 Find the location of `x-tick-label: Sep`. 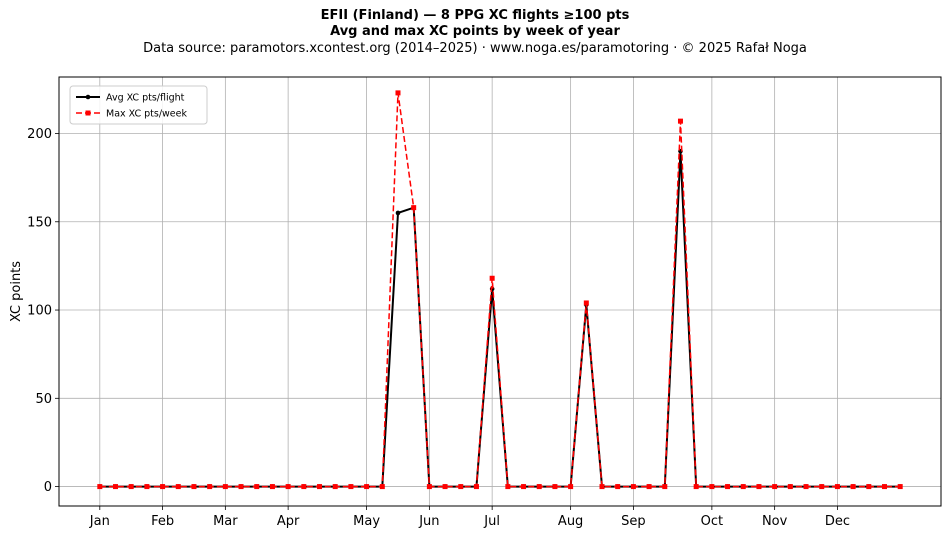

x-tick-label: Sep is located at coordinates (633, 521).